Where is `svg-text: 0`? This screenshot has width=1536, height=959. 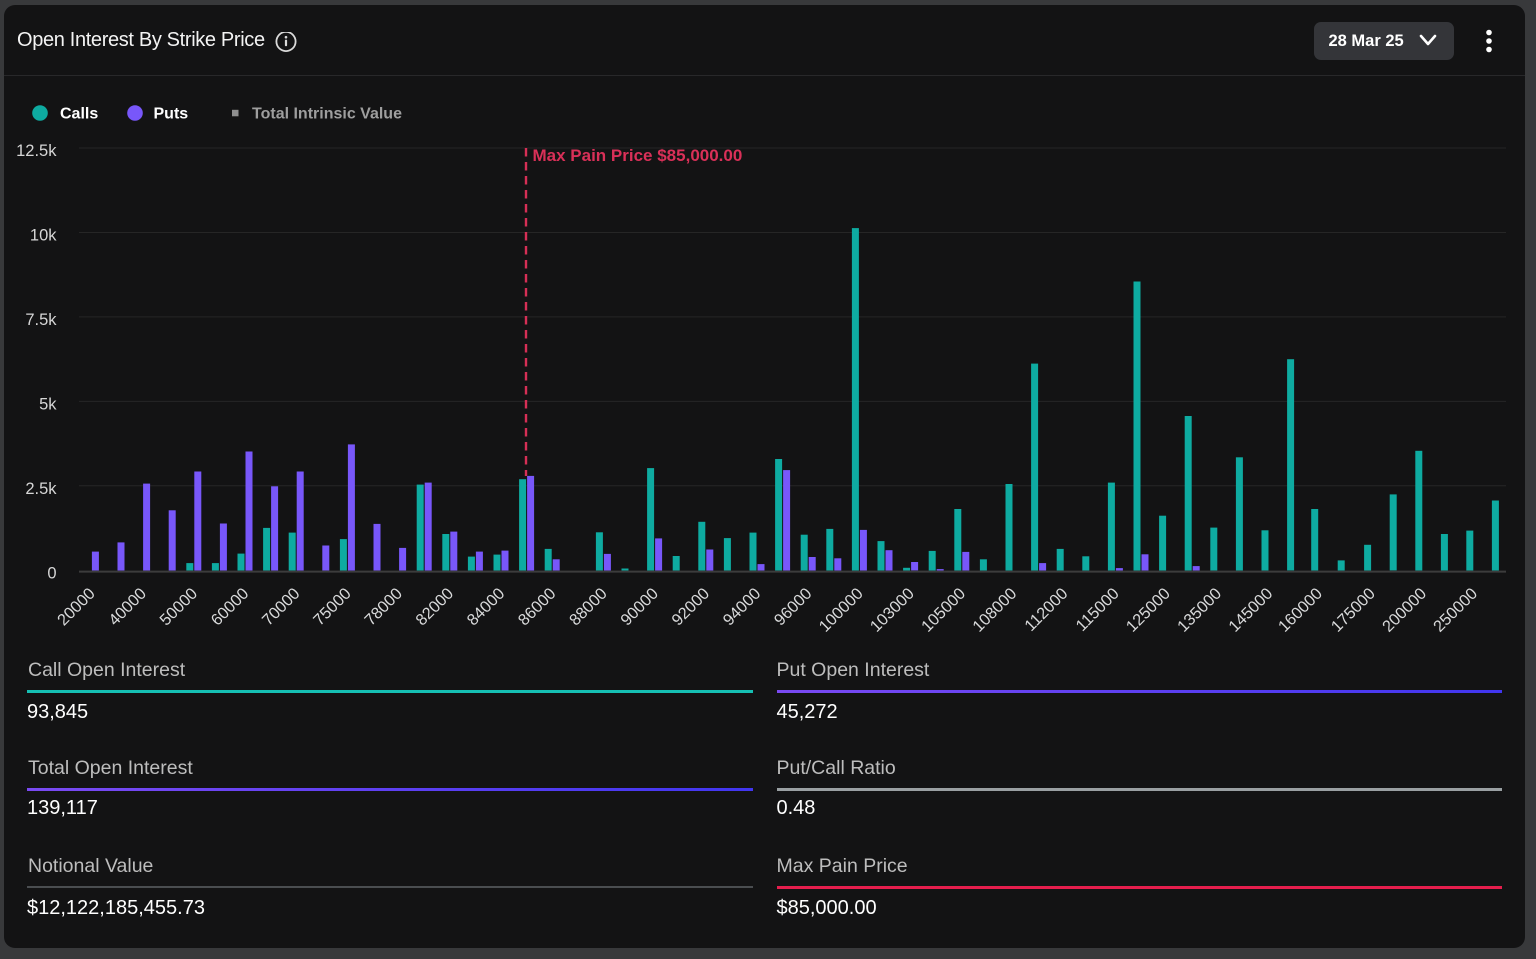
svg-text: 0 is located at coordinates (51, 574).